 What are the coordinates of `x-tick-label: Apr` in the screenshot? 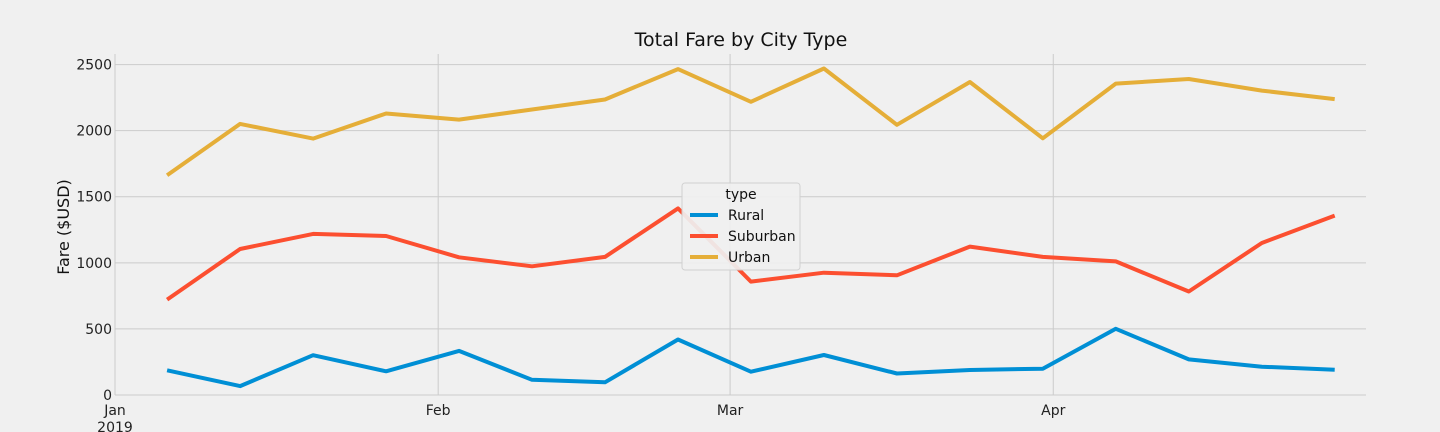 It's located at (1053, 411).